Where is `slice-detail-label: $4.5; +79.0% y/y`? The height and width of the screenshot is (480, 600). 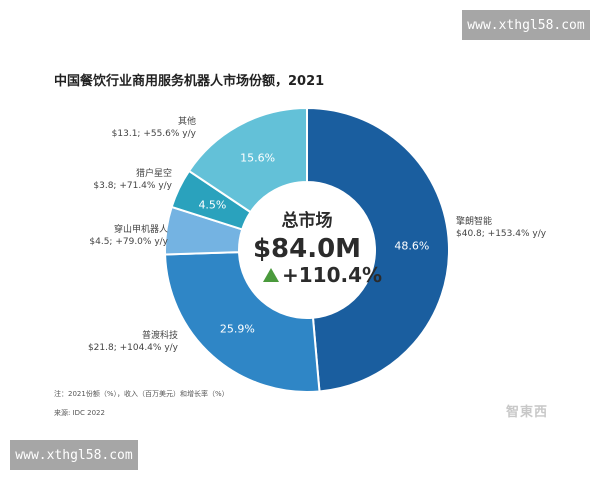
slice-detail-label: $4.5; +79.0% y/y is located at coordinates (128, 242).